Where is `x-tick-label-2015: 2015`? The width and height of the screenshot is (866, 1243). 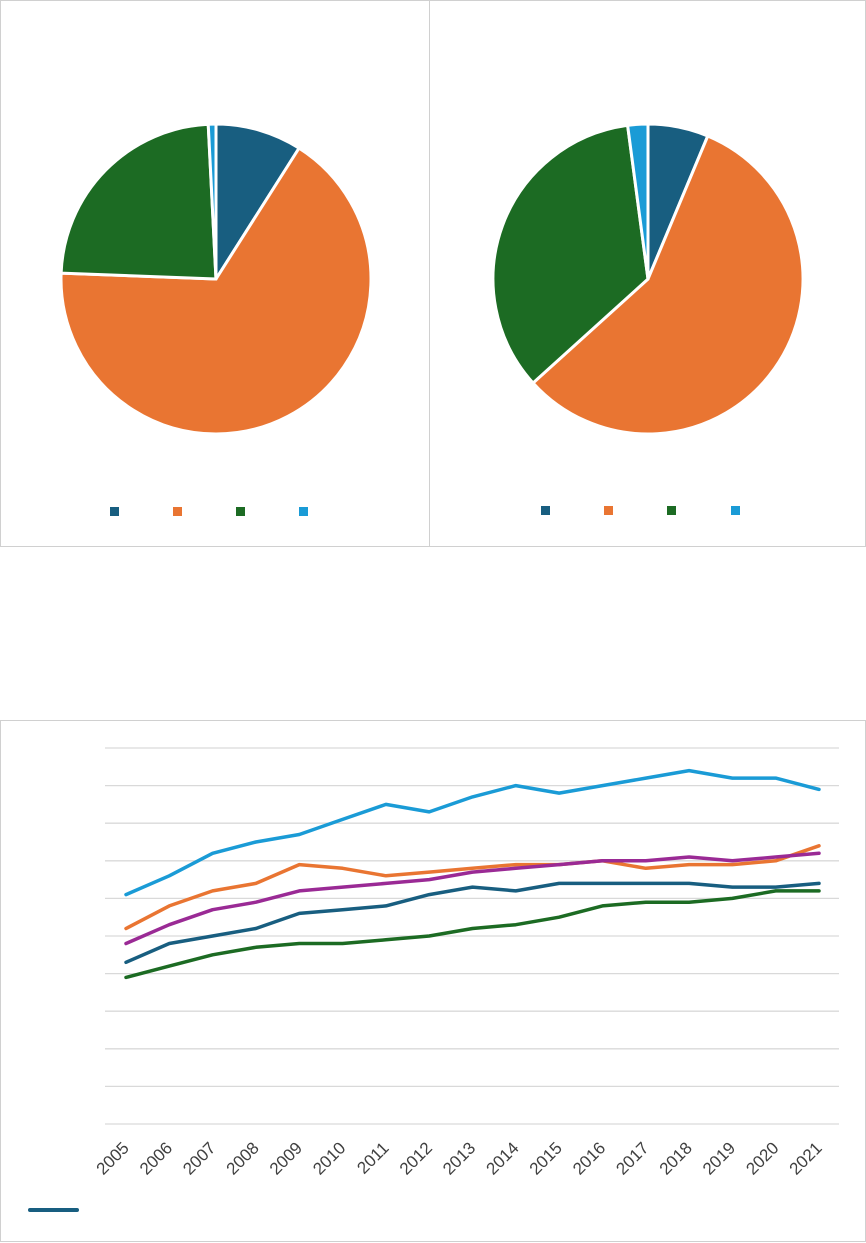 x-tick-label-2015: 2015 is located at coordinates (546, 1158).